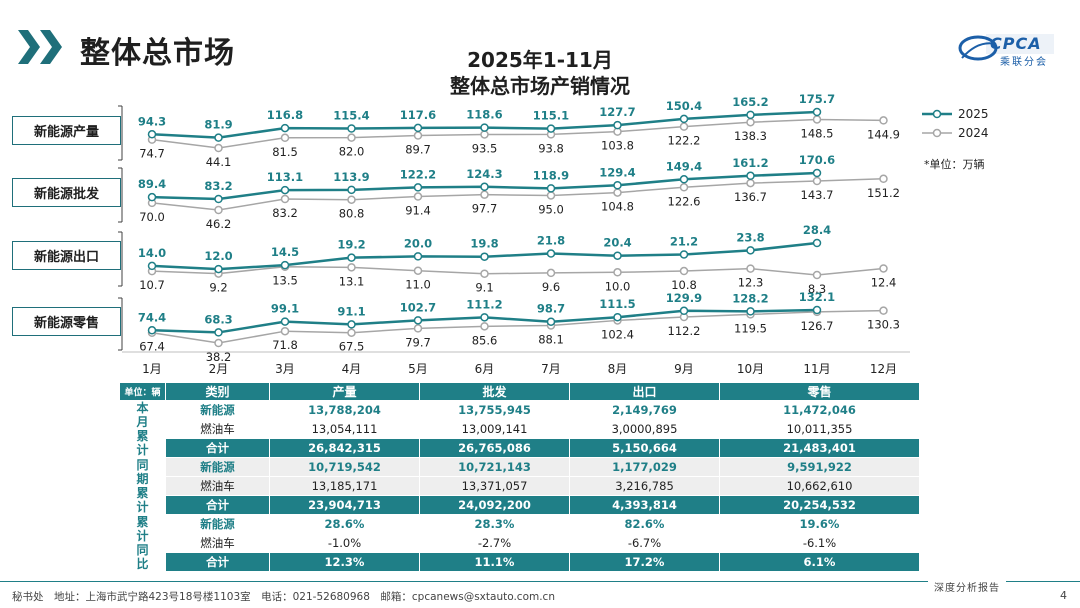  I want to click on data-label-2024: 12.4, so click(884, 282).